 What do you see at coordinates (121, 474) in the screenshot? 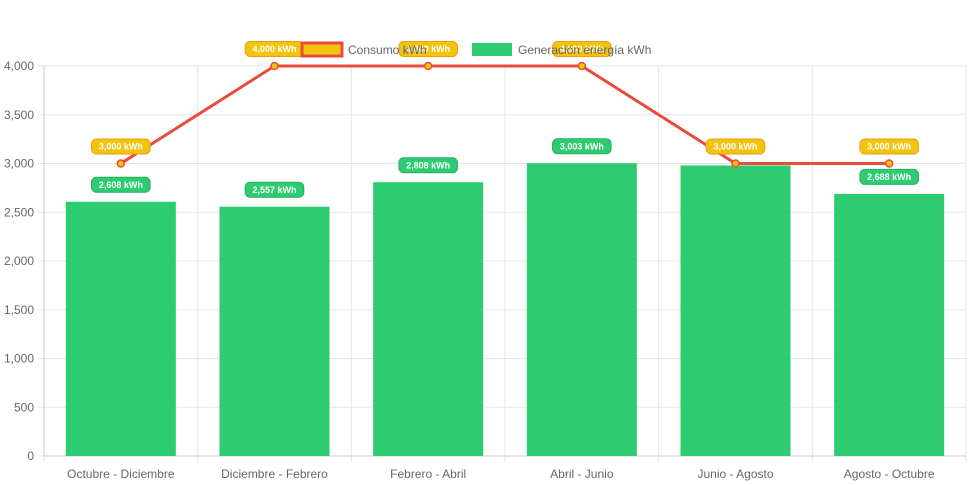
I see `x-tick-label: Octubre - Diciembre` at bounding box center [121, 474].